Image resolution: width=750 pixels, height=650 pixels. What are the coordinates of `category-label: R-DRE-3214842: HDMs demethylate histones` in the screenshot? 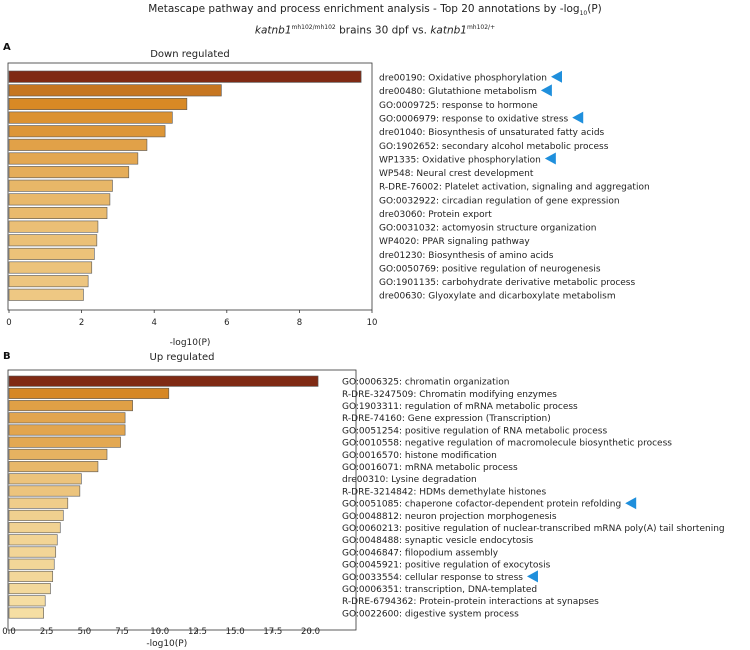 It's located at (444, 492).